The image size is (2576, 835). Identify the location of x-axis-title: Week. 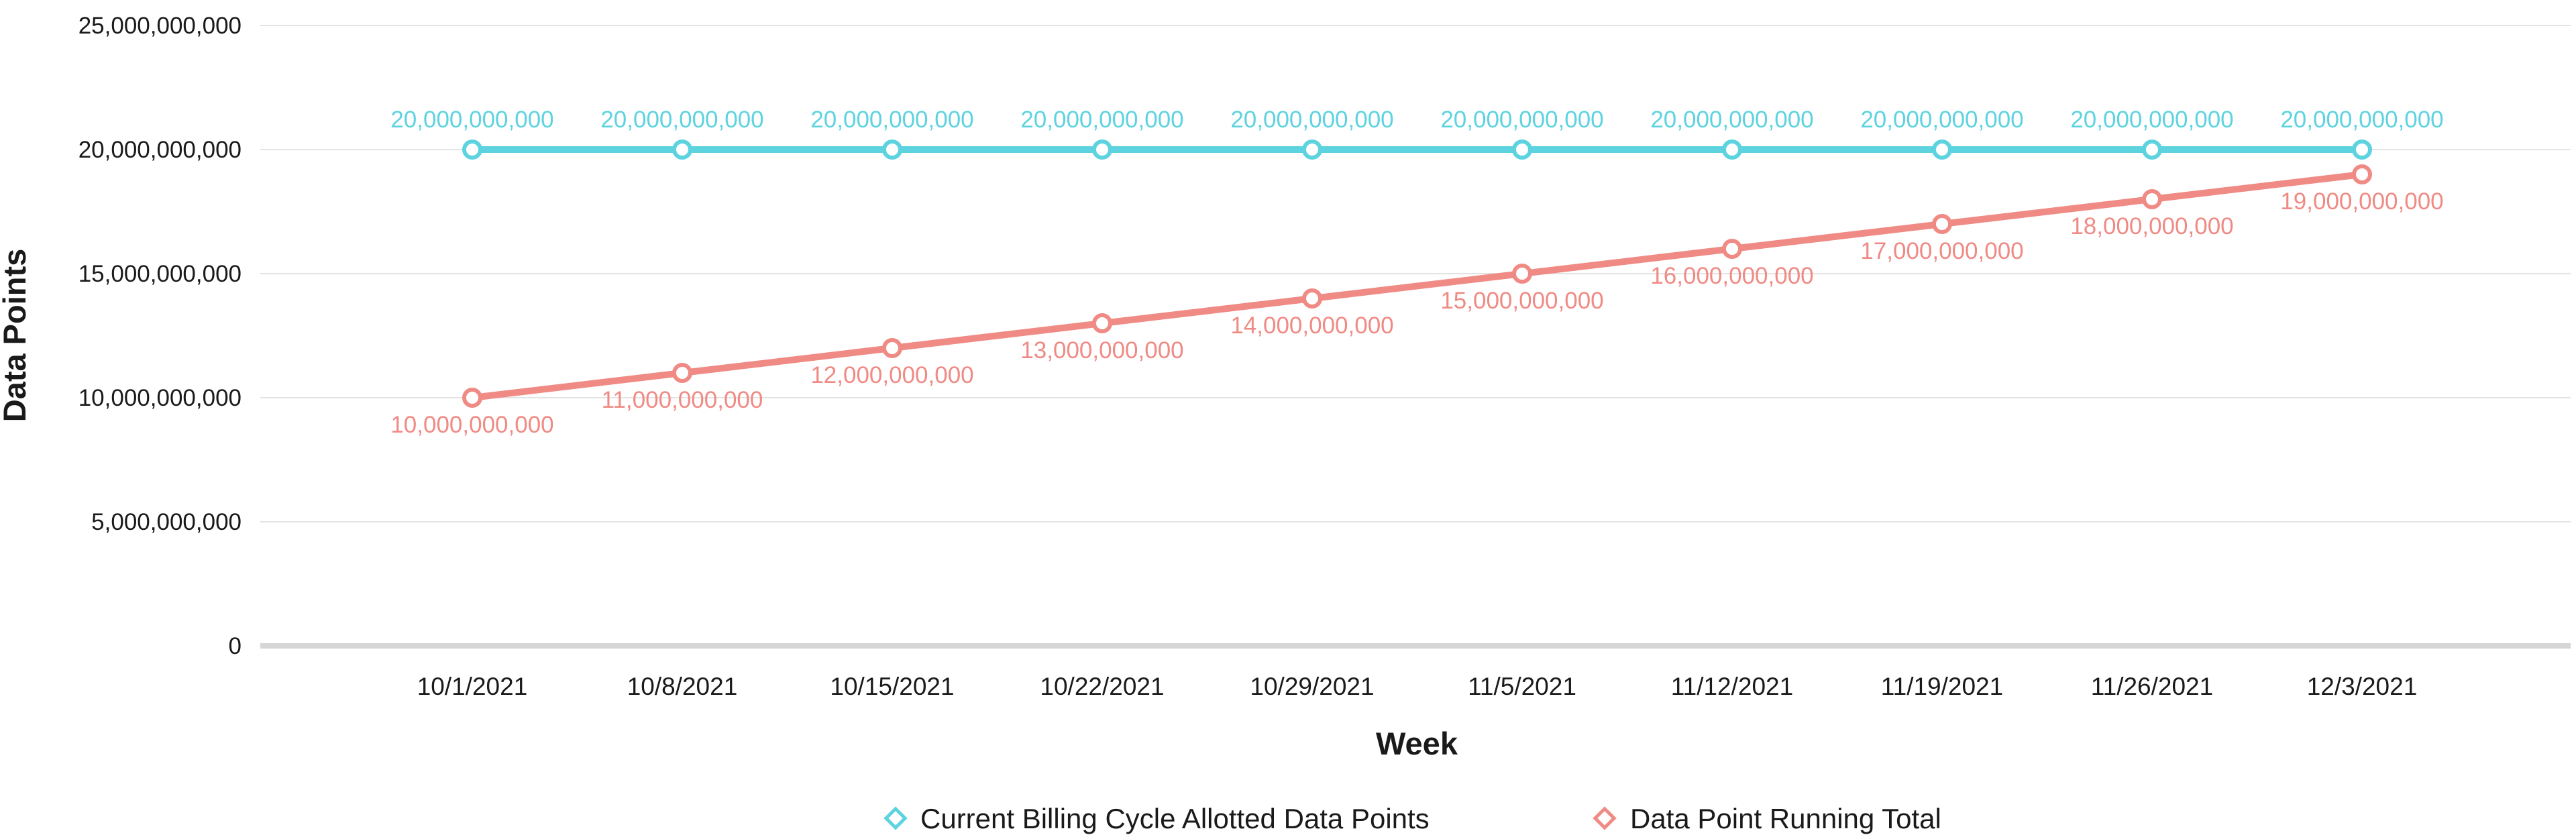
(1417, 743).